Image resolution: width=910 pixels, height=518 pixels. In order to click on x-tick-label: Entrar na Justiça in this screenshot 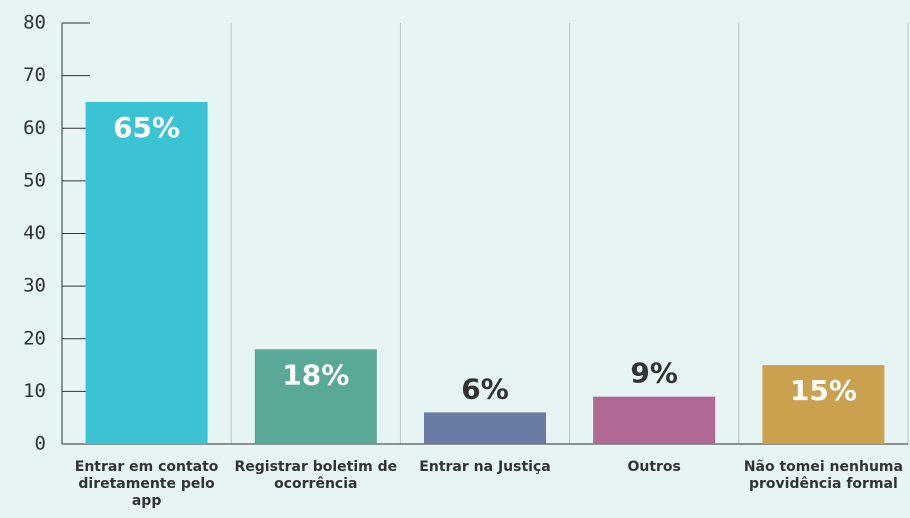, I will do `click(485, 467)`.